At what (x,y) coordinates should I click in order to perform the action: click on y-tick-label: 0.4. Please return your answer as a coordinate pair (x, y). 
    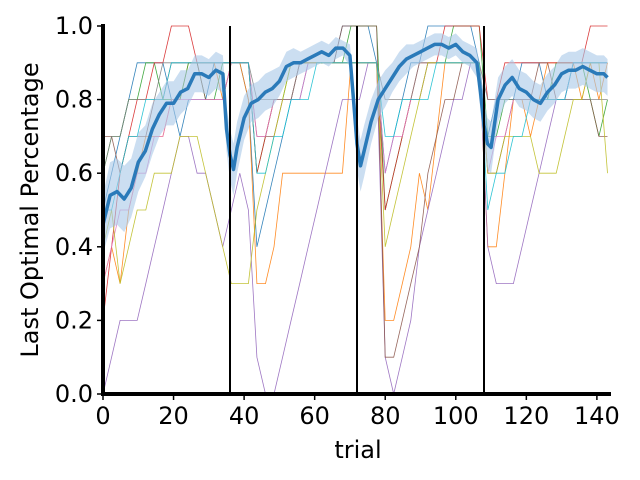
    Looking at the image, I should click on (74, 247).